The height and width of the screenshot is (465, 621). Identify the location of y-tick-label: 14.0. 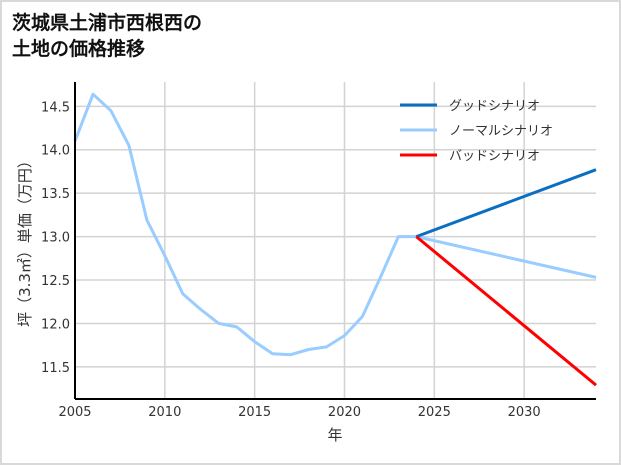
(55, 151).